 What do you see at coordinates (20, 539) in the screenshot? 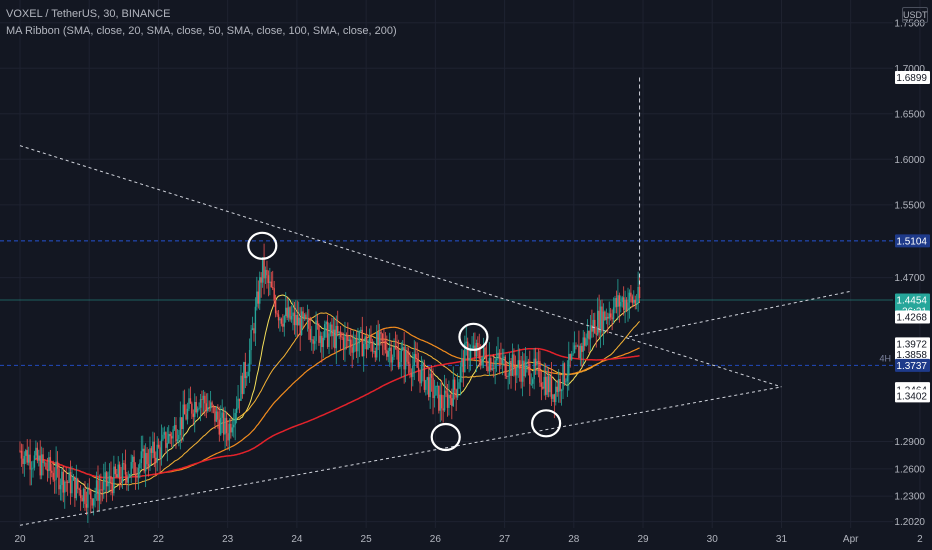
I see `x-tick-label: 20` at bounding box center [20, 539].